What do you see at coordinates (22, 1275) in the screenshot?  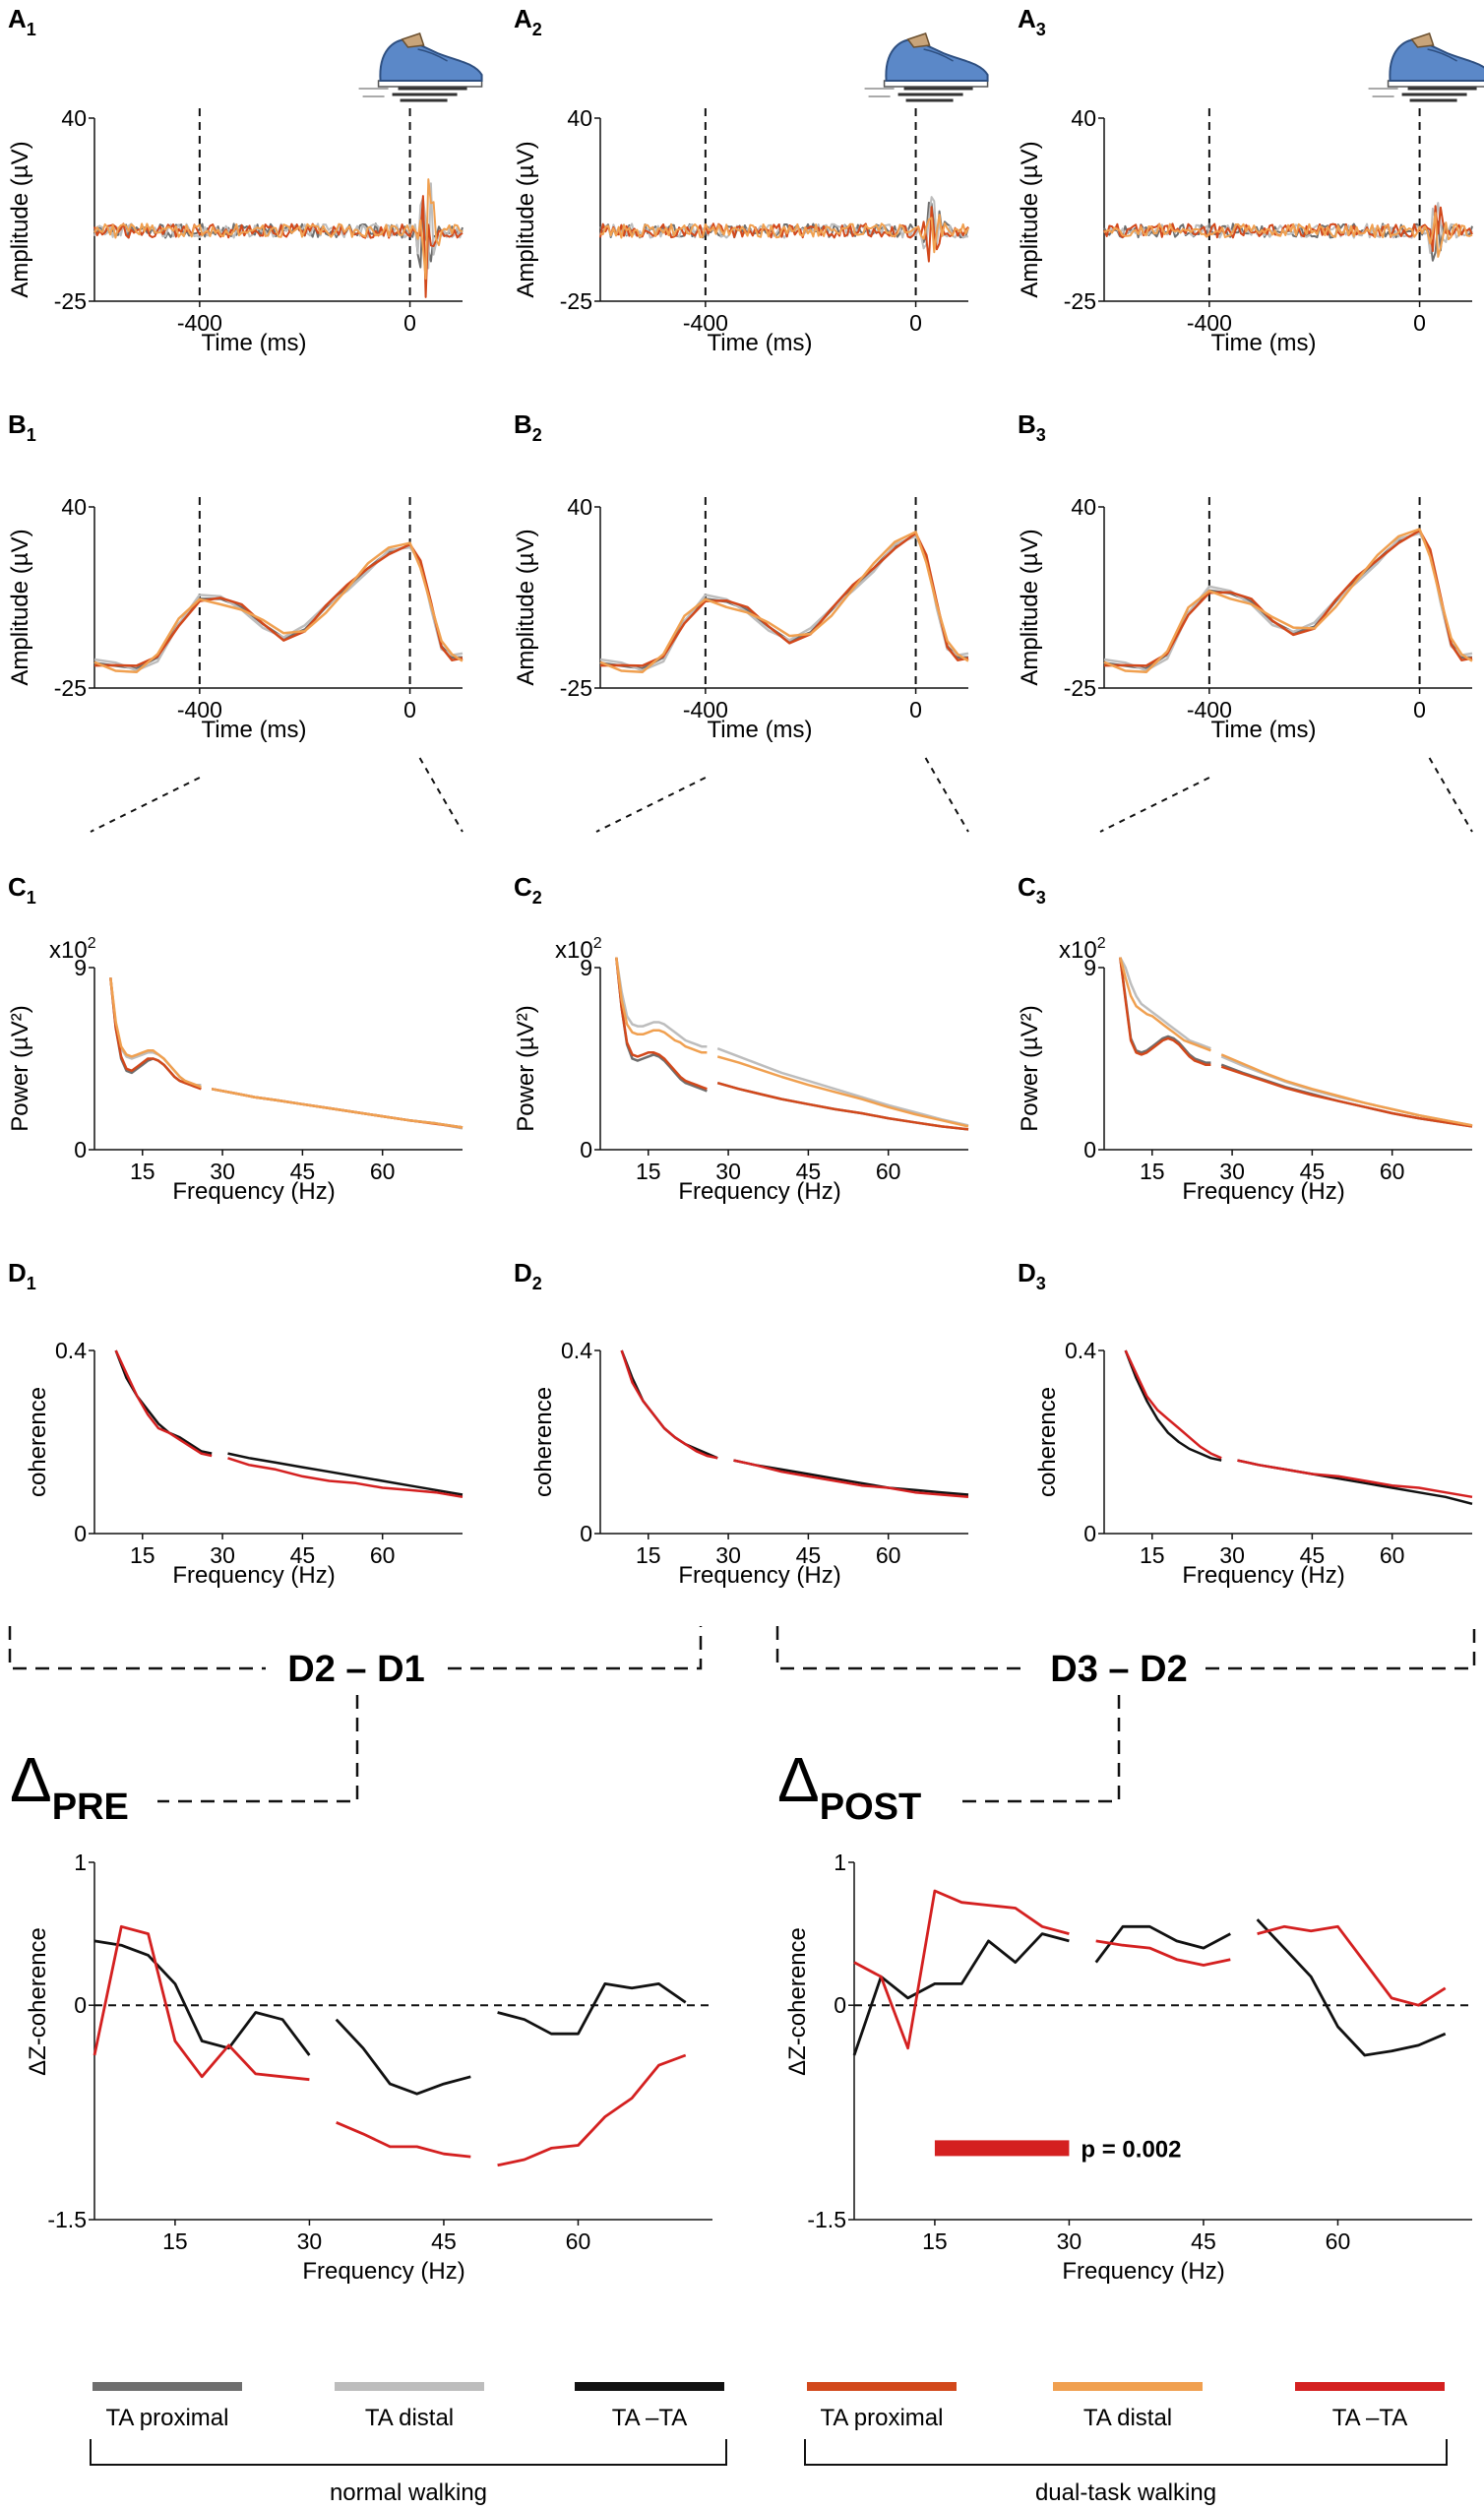 I see `panel-label: D1` at bounding box center [22, 1275].